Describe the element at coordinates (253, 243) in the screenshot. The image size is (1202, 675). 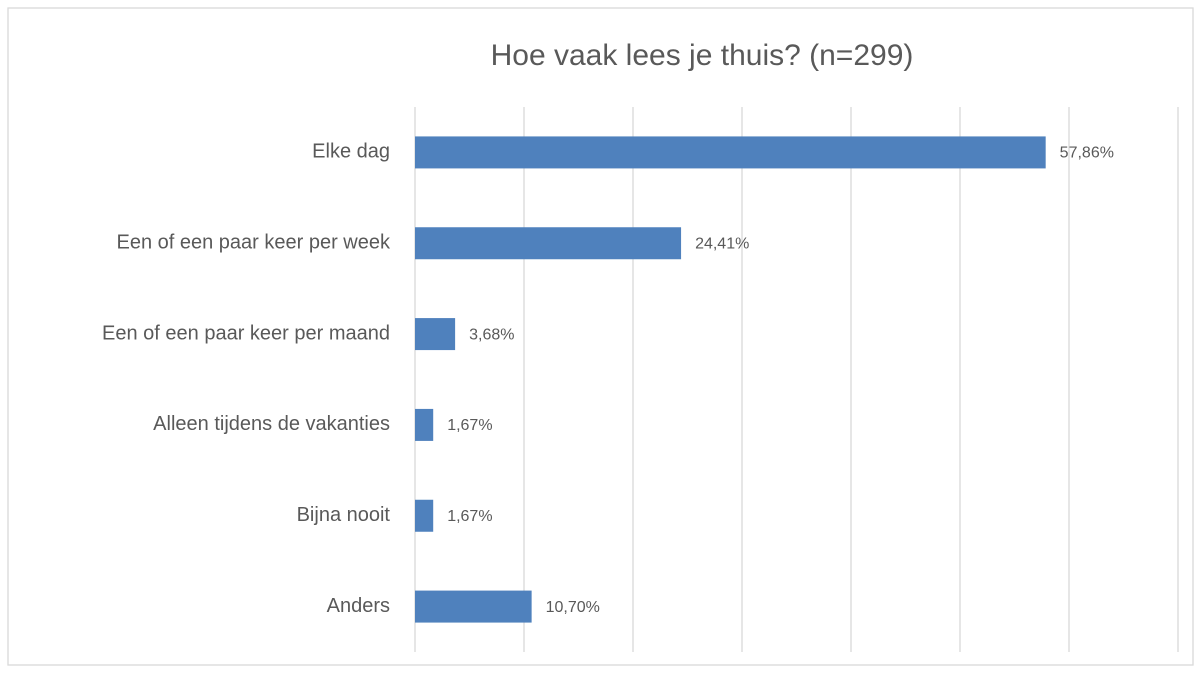
I see `y-tick-label: Een of een paar keer per week` at that location.